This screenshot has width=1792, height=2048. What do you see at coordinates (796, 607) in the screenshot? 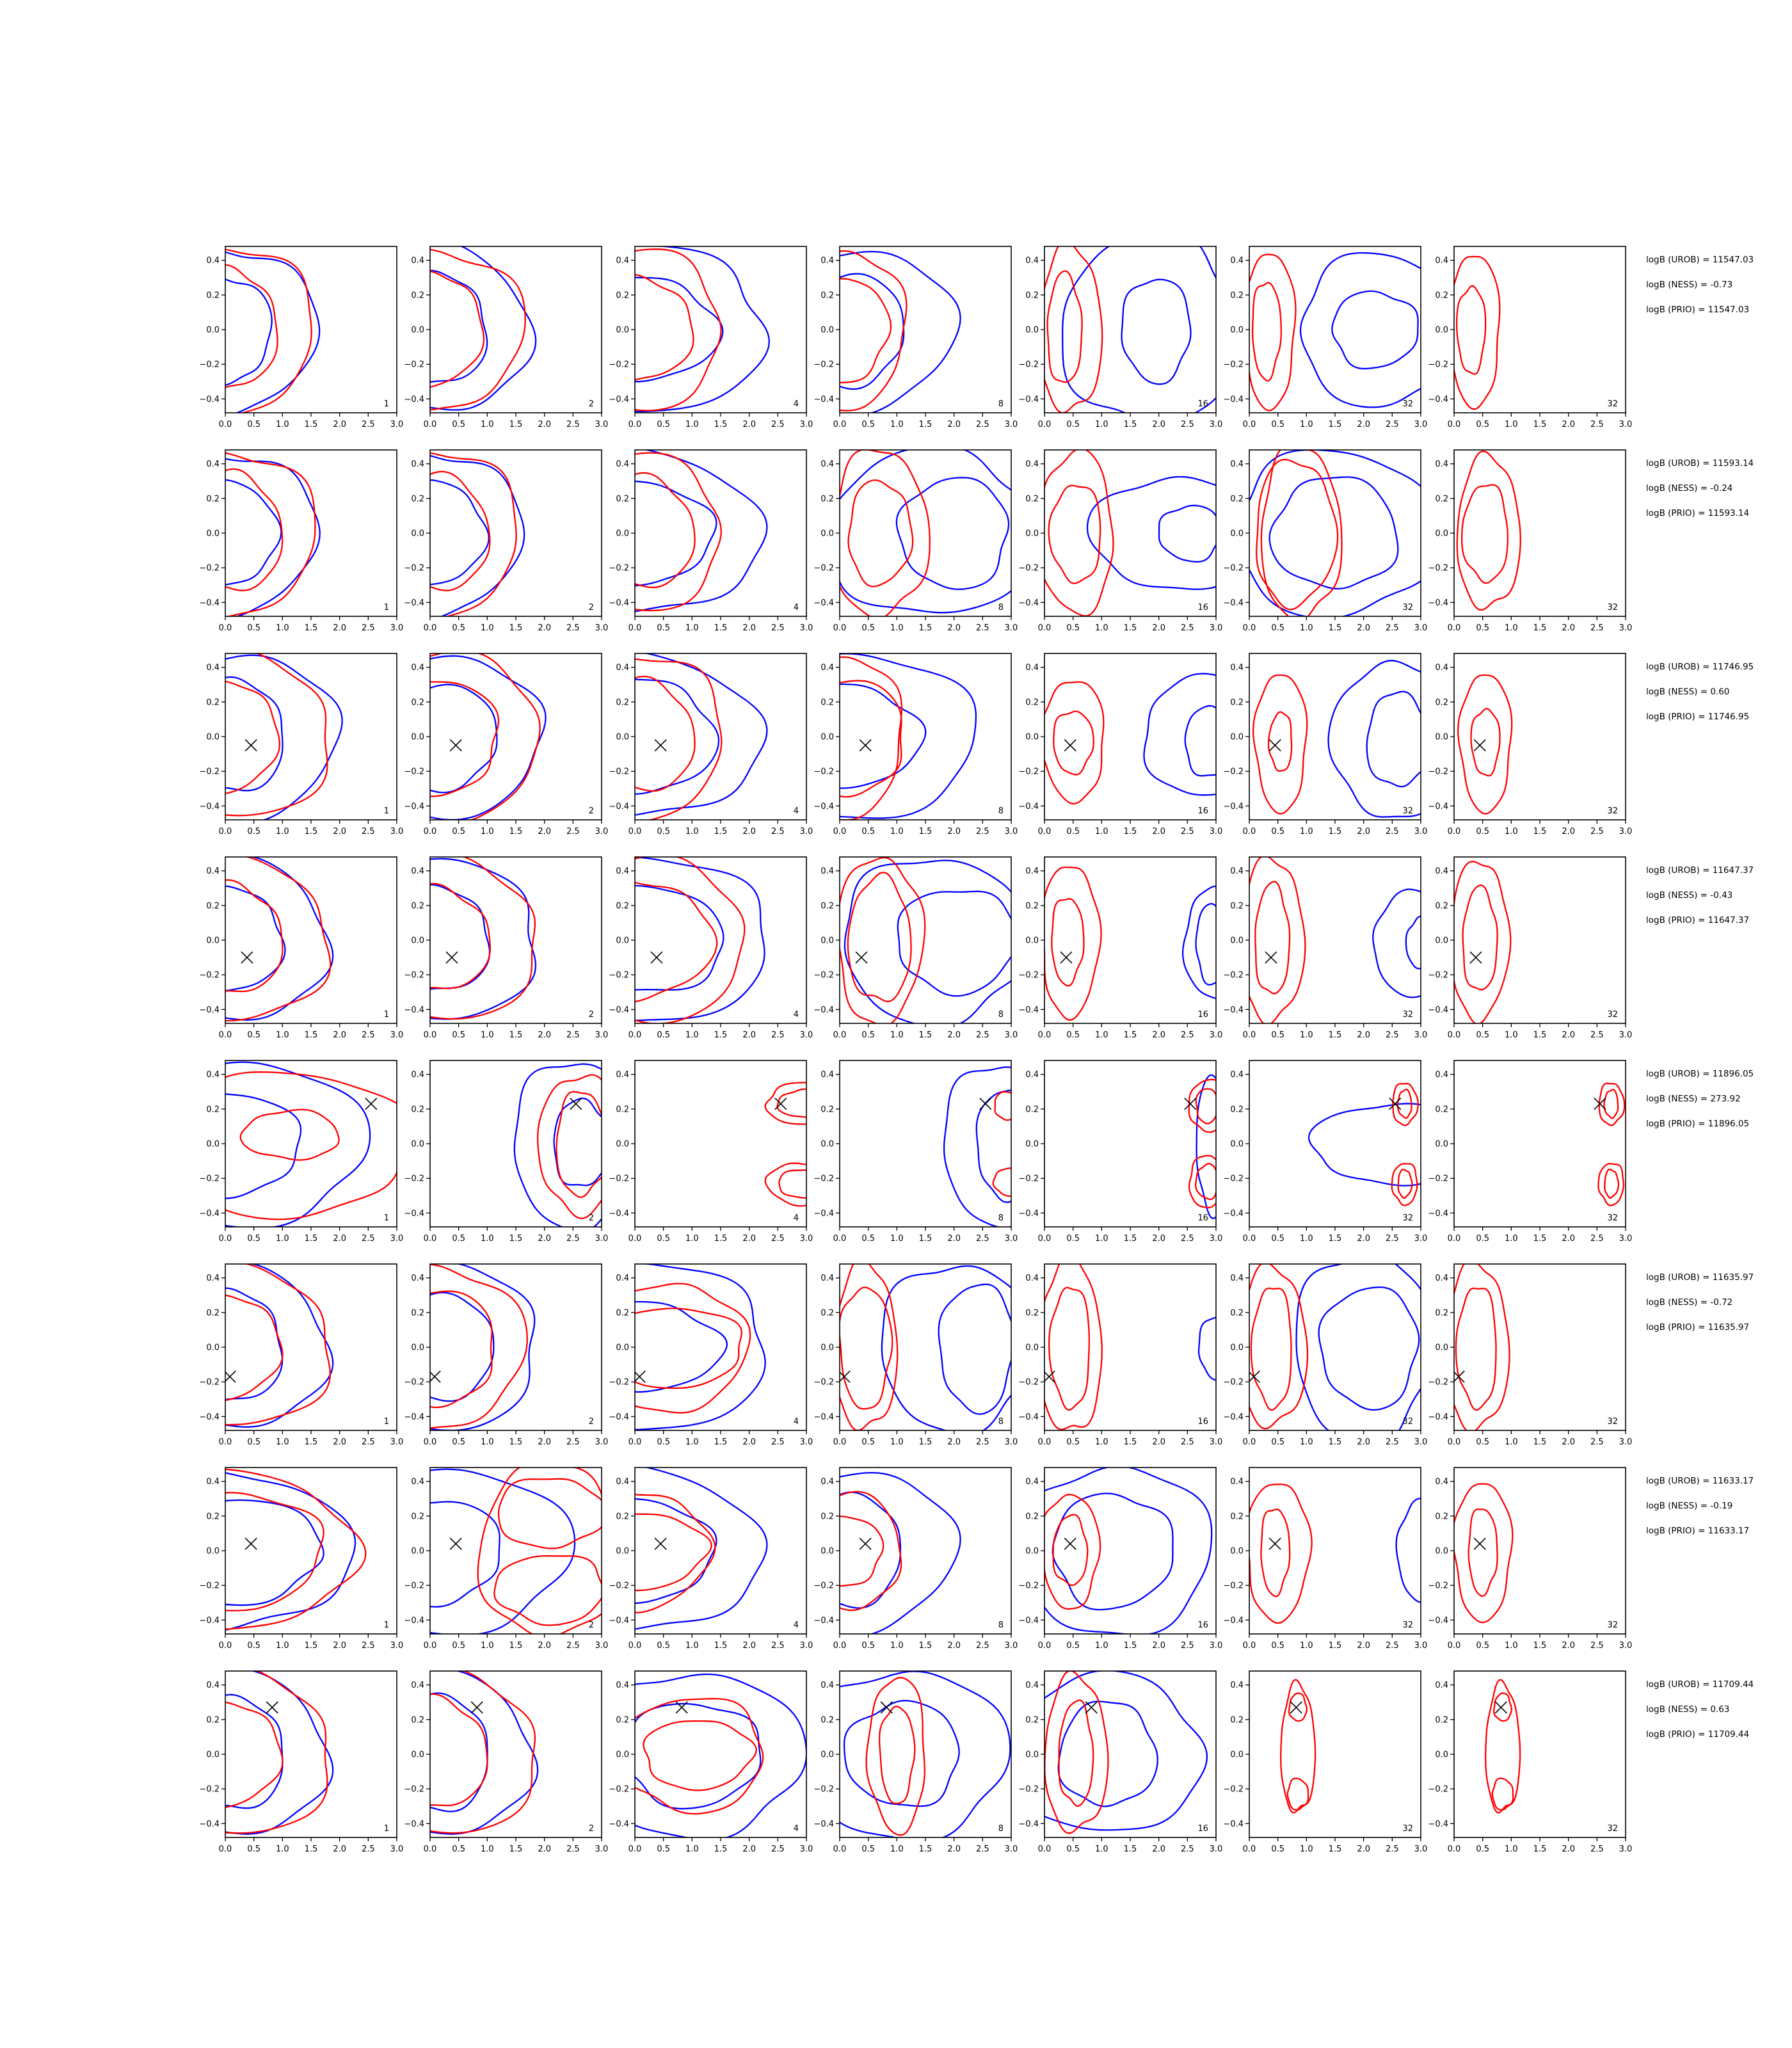
I see `panel-corner-label: 4` at bounding box center [796, 607].